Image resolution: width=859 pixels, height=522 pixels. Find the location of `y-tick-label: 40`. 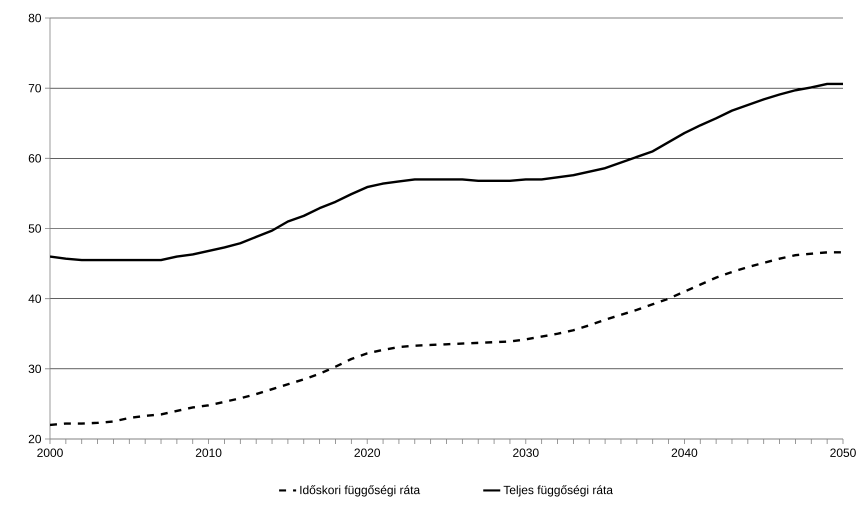

y-tick-label: 40 is located at coordinates (35, 298).